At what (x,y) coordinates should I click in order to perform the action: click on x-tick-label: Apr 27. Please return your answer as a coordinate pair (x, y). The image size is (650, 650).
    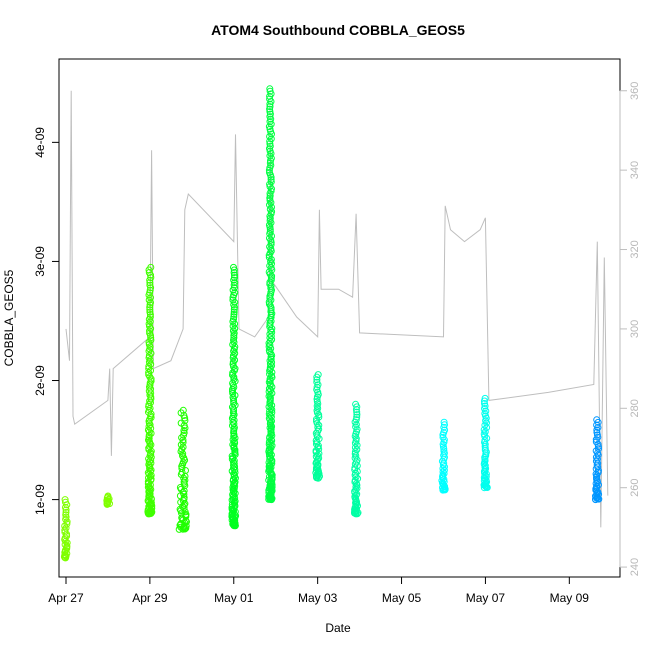
    Looking at the image, I should click on (66, 598).